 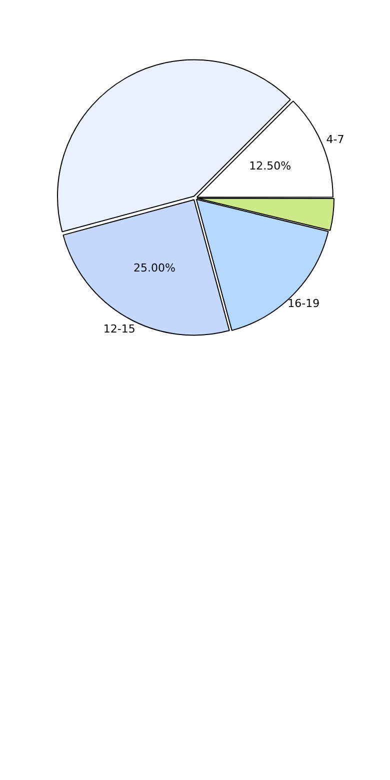 I want to click on data-label: 12.50%, so click(x=270, y=166).